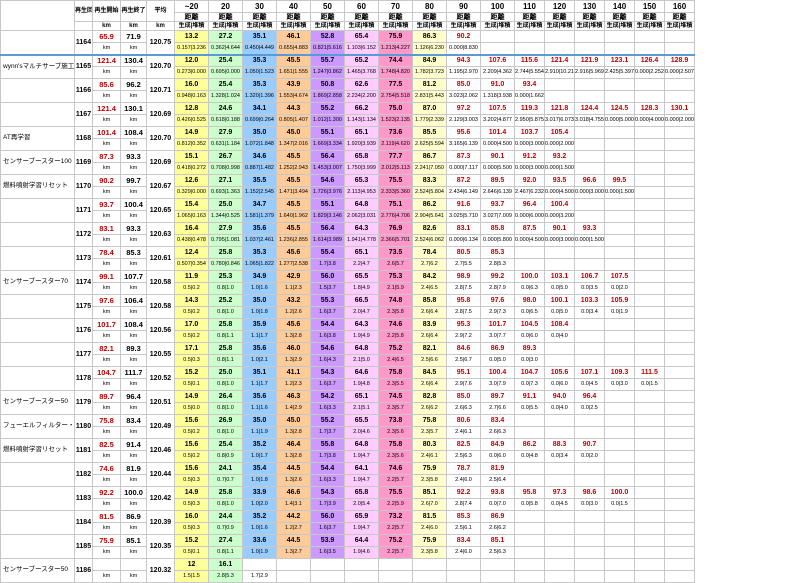 This screenshot has width=800, height=583. Describe the element at coordinates (106, 36) in the screenshot. I see `regen-start: 65.9` at that location.